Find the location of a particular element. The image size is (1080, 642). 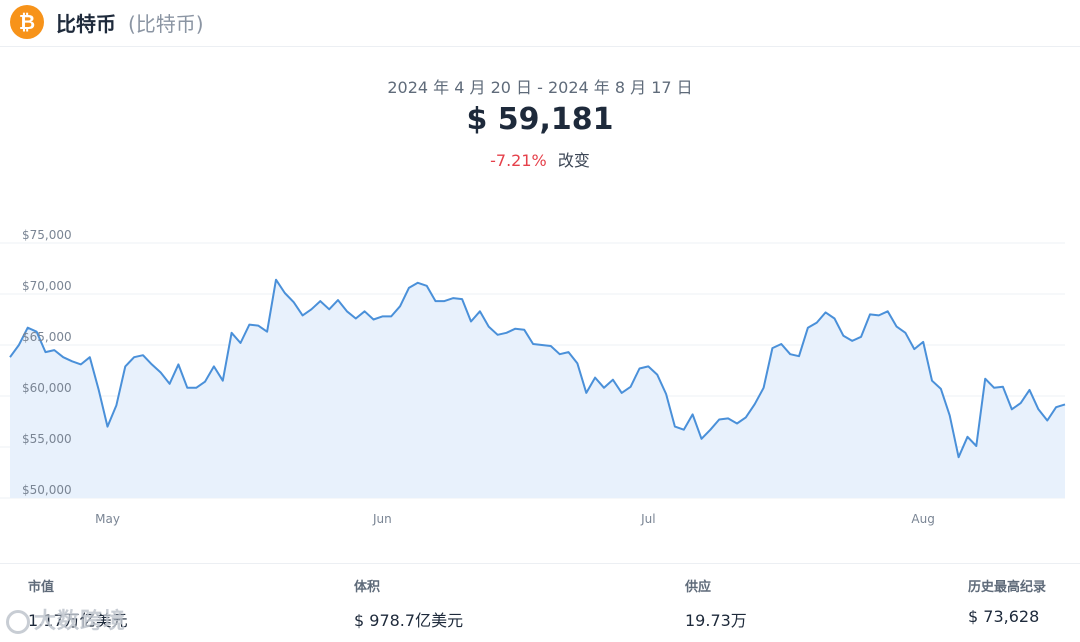

stat-value: $ 73,628 is located at coordinates (1004, 616).